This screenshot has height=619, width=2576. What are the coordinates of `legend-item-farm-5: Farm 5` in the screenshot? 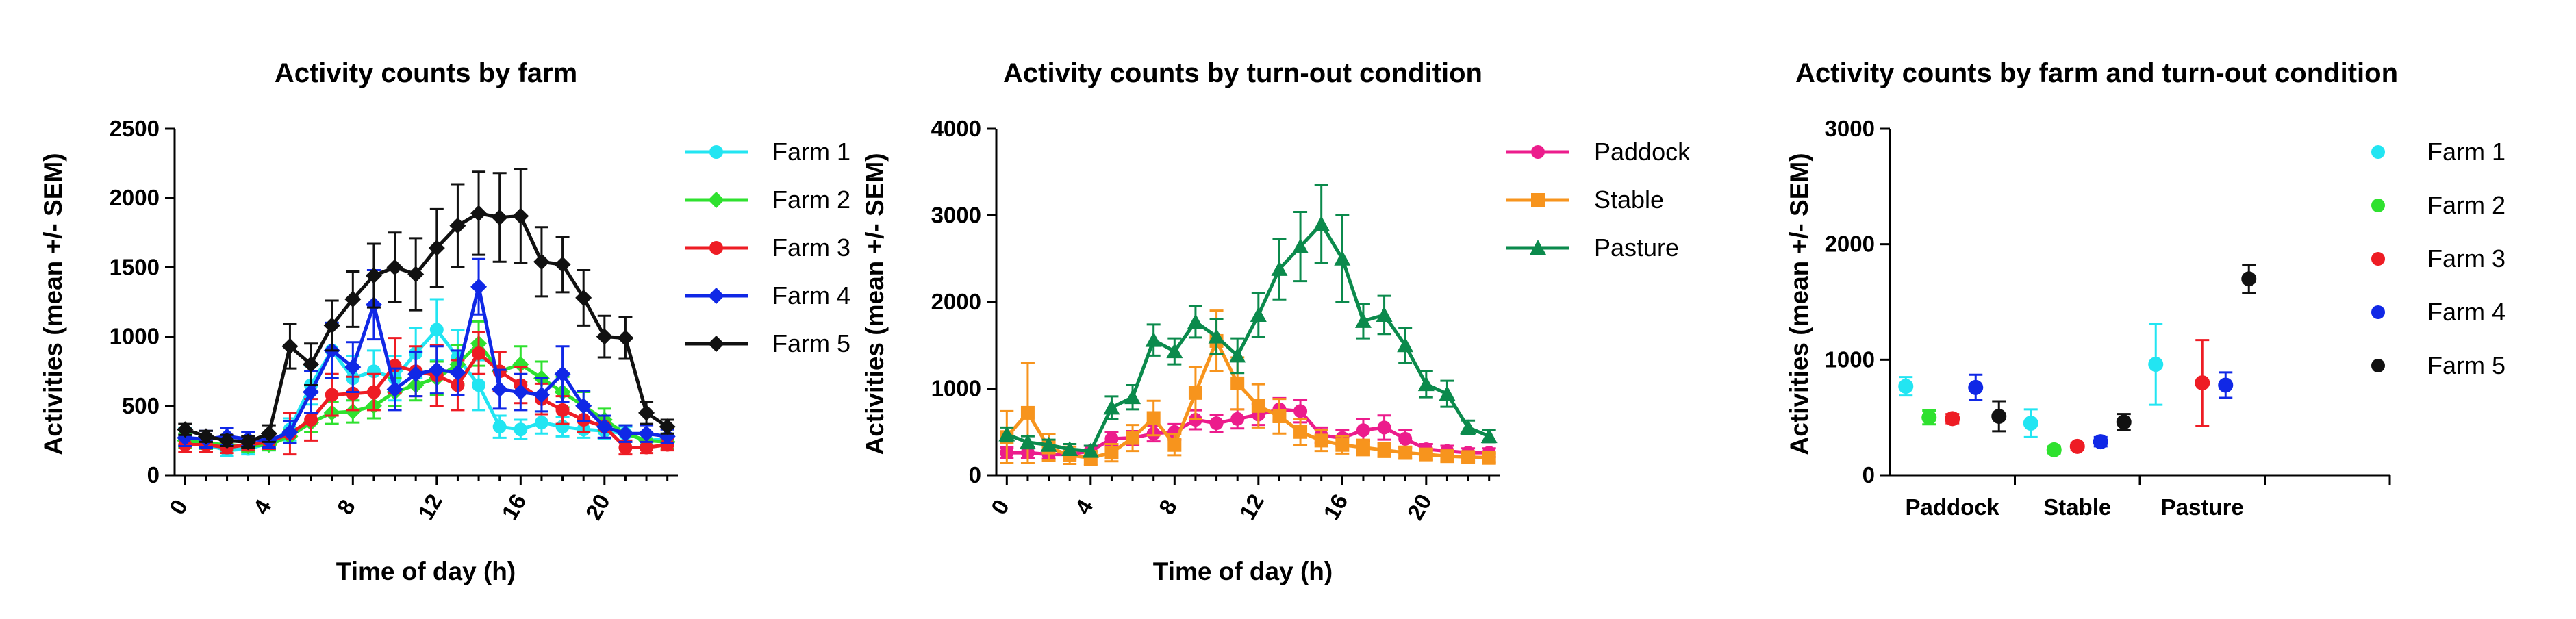 It's located at (2438, 365).